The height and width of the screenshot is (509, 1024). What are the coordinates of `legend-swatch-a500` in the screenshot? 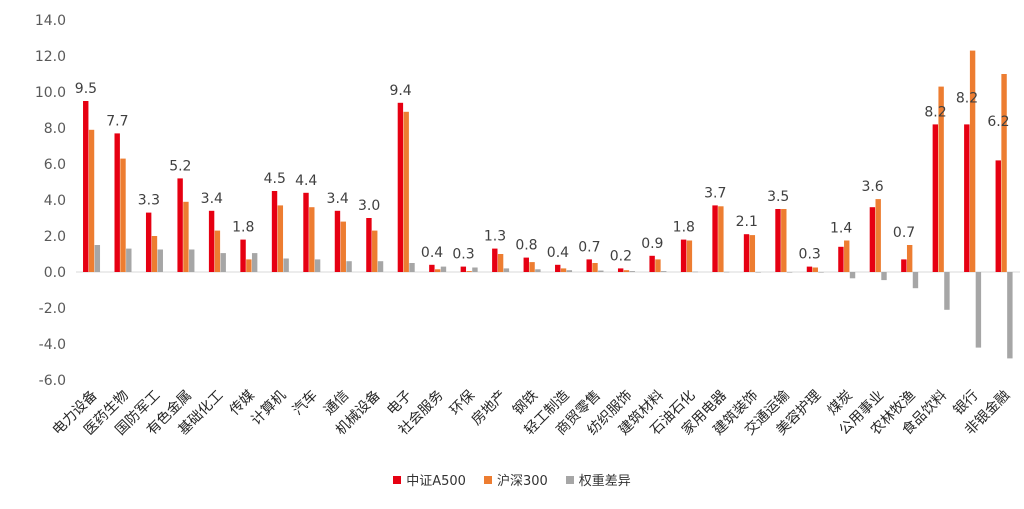 It's located at (397, 479).